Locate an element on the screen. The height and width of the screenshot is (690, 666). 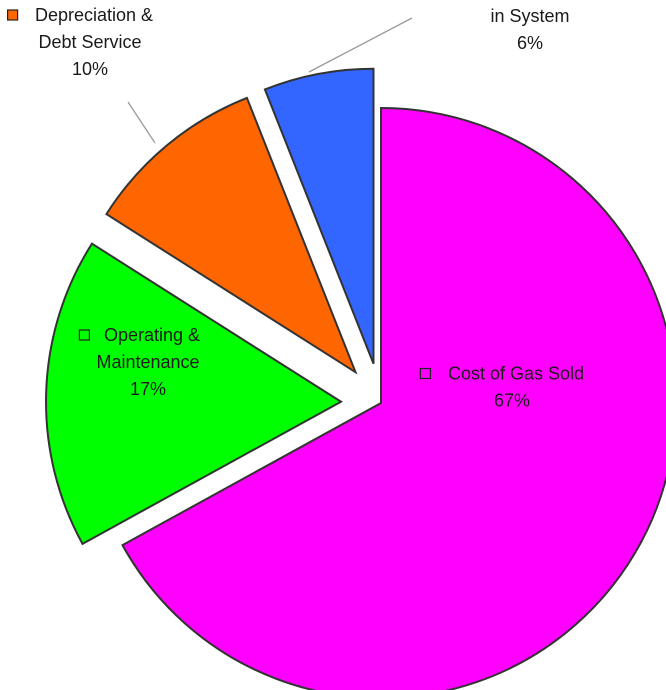
slice-label-text: Debt Service is located at coordinates (89, 42).